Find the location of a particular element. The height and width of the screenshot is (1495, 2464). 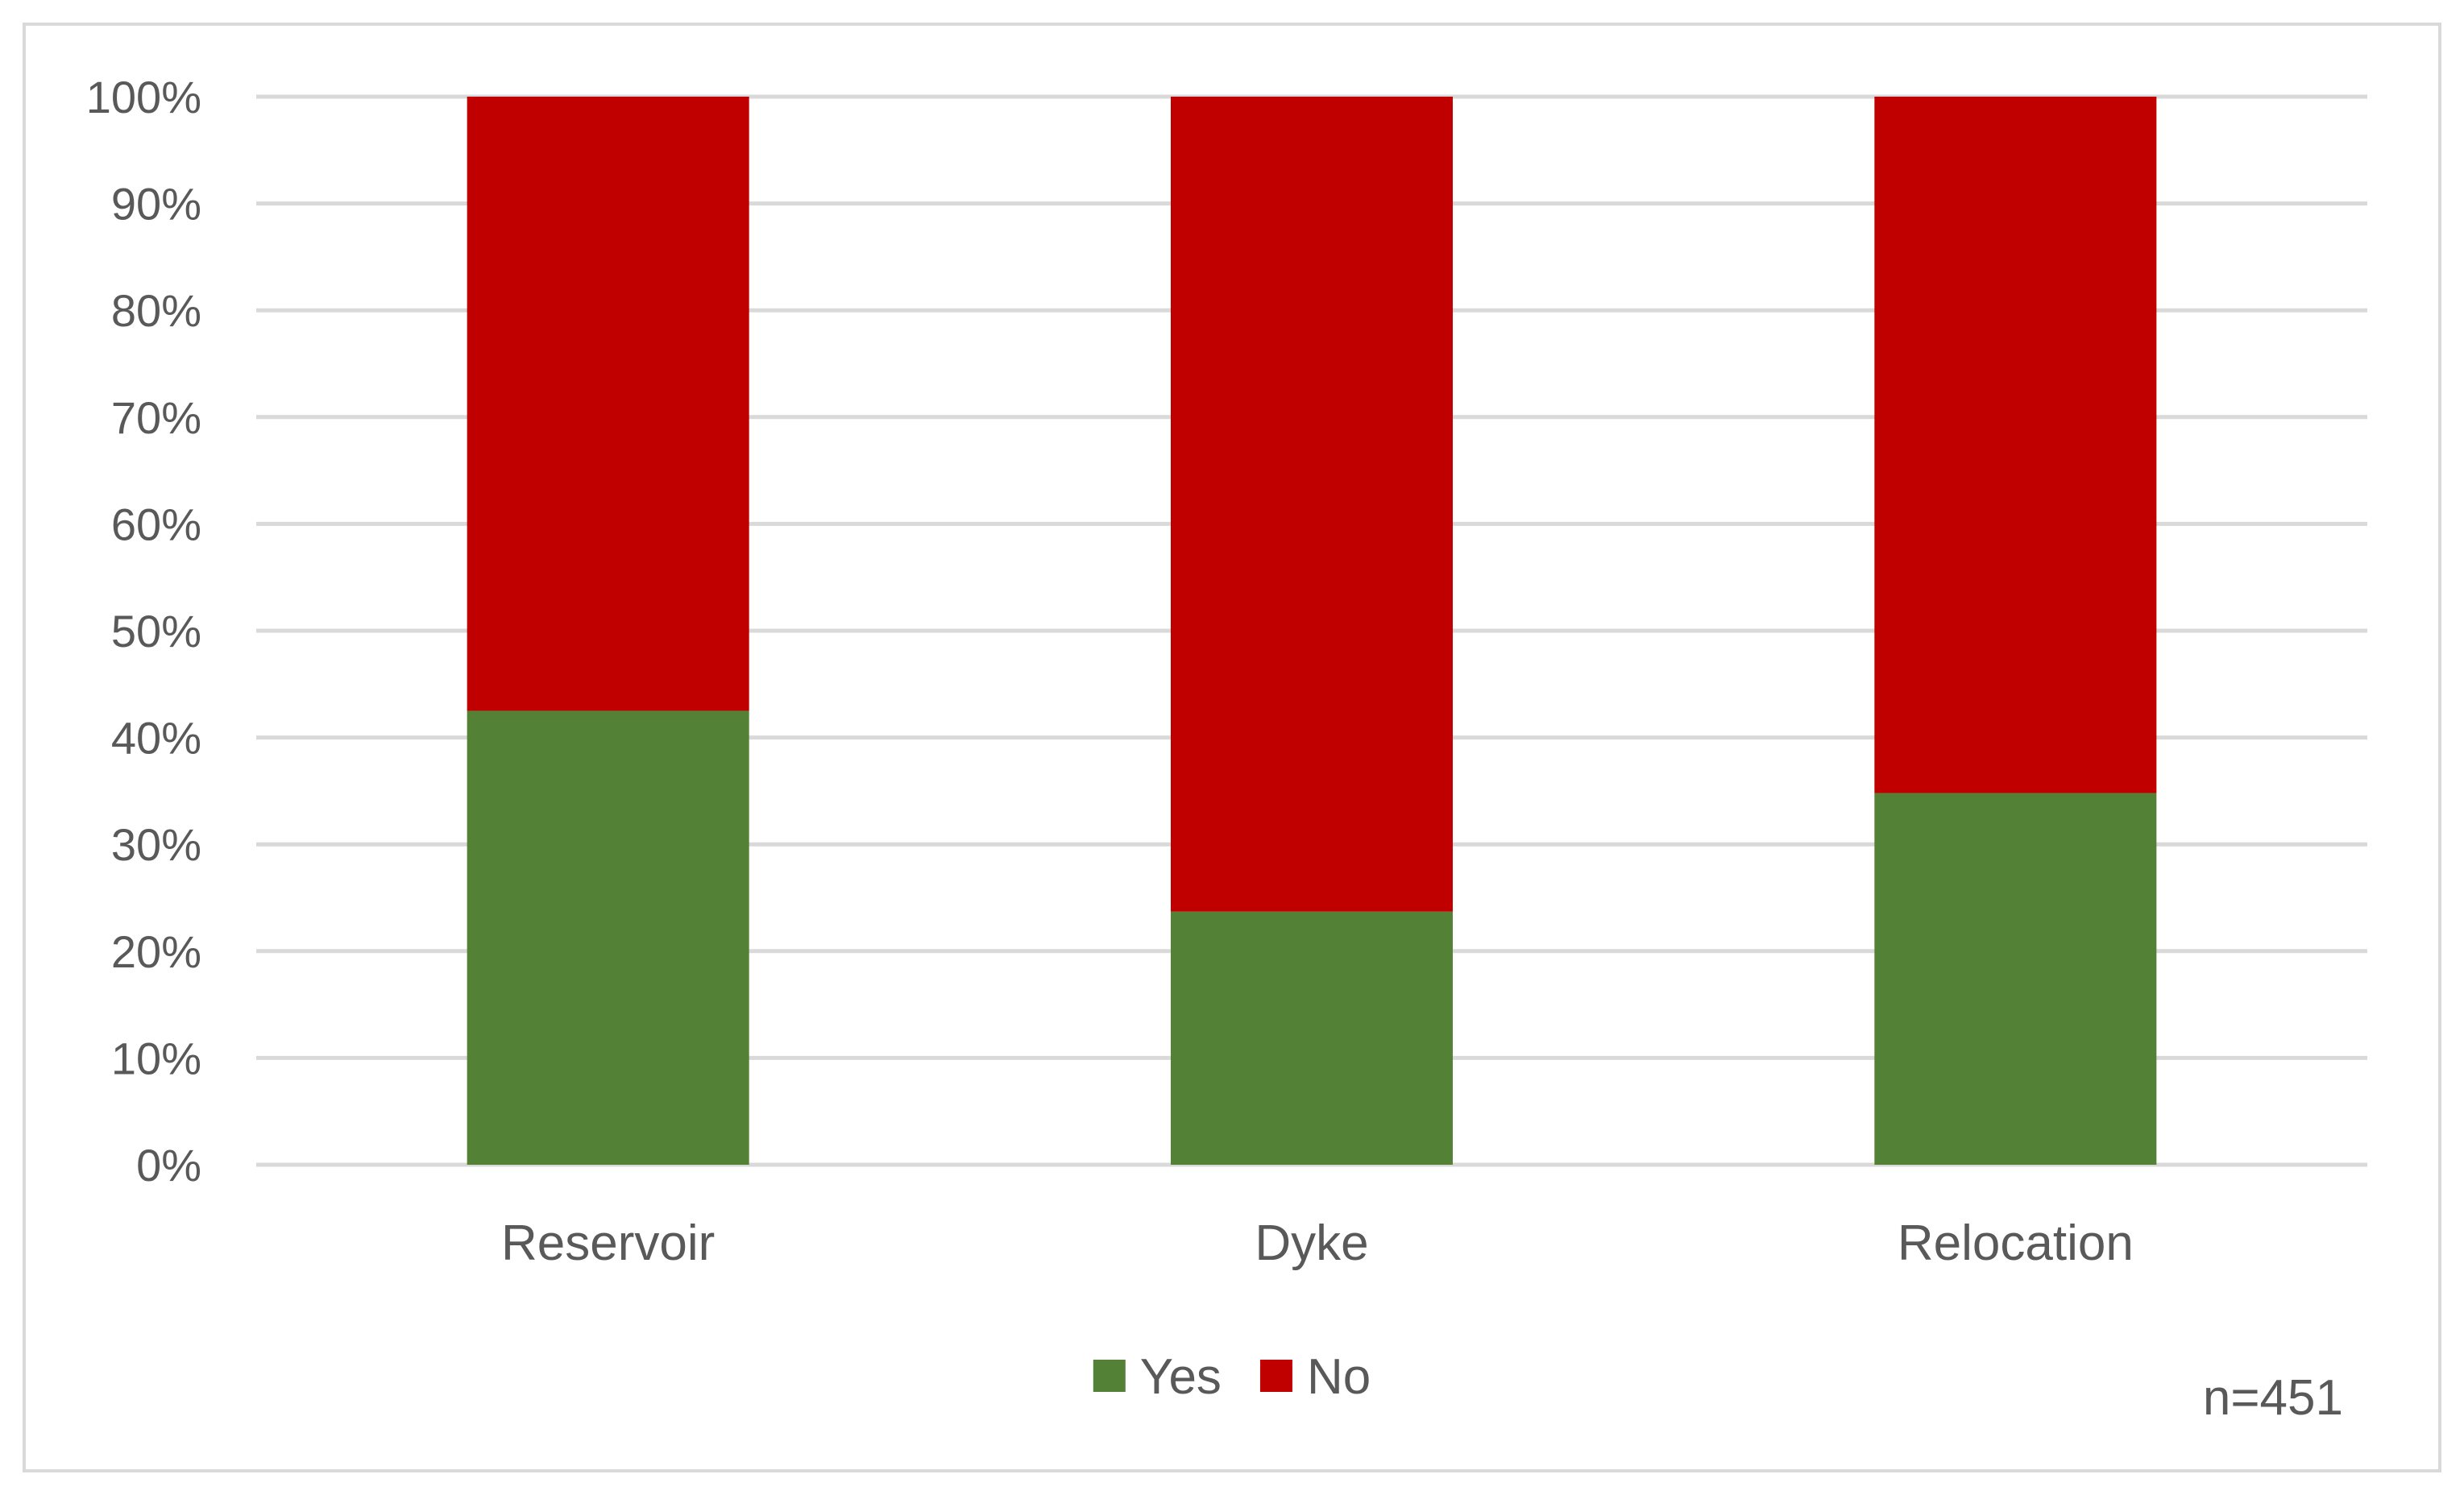

x-axis-category-labels: Reservoir Dyke Relocation is located at coordinates (1317, 1243).